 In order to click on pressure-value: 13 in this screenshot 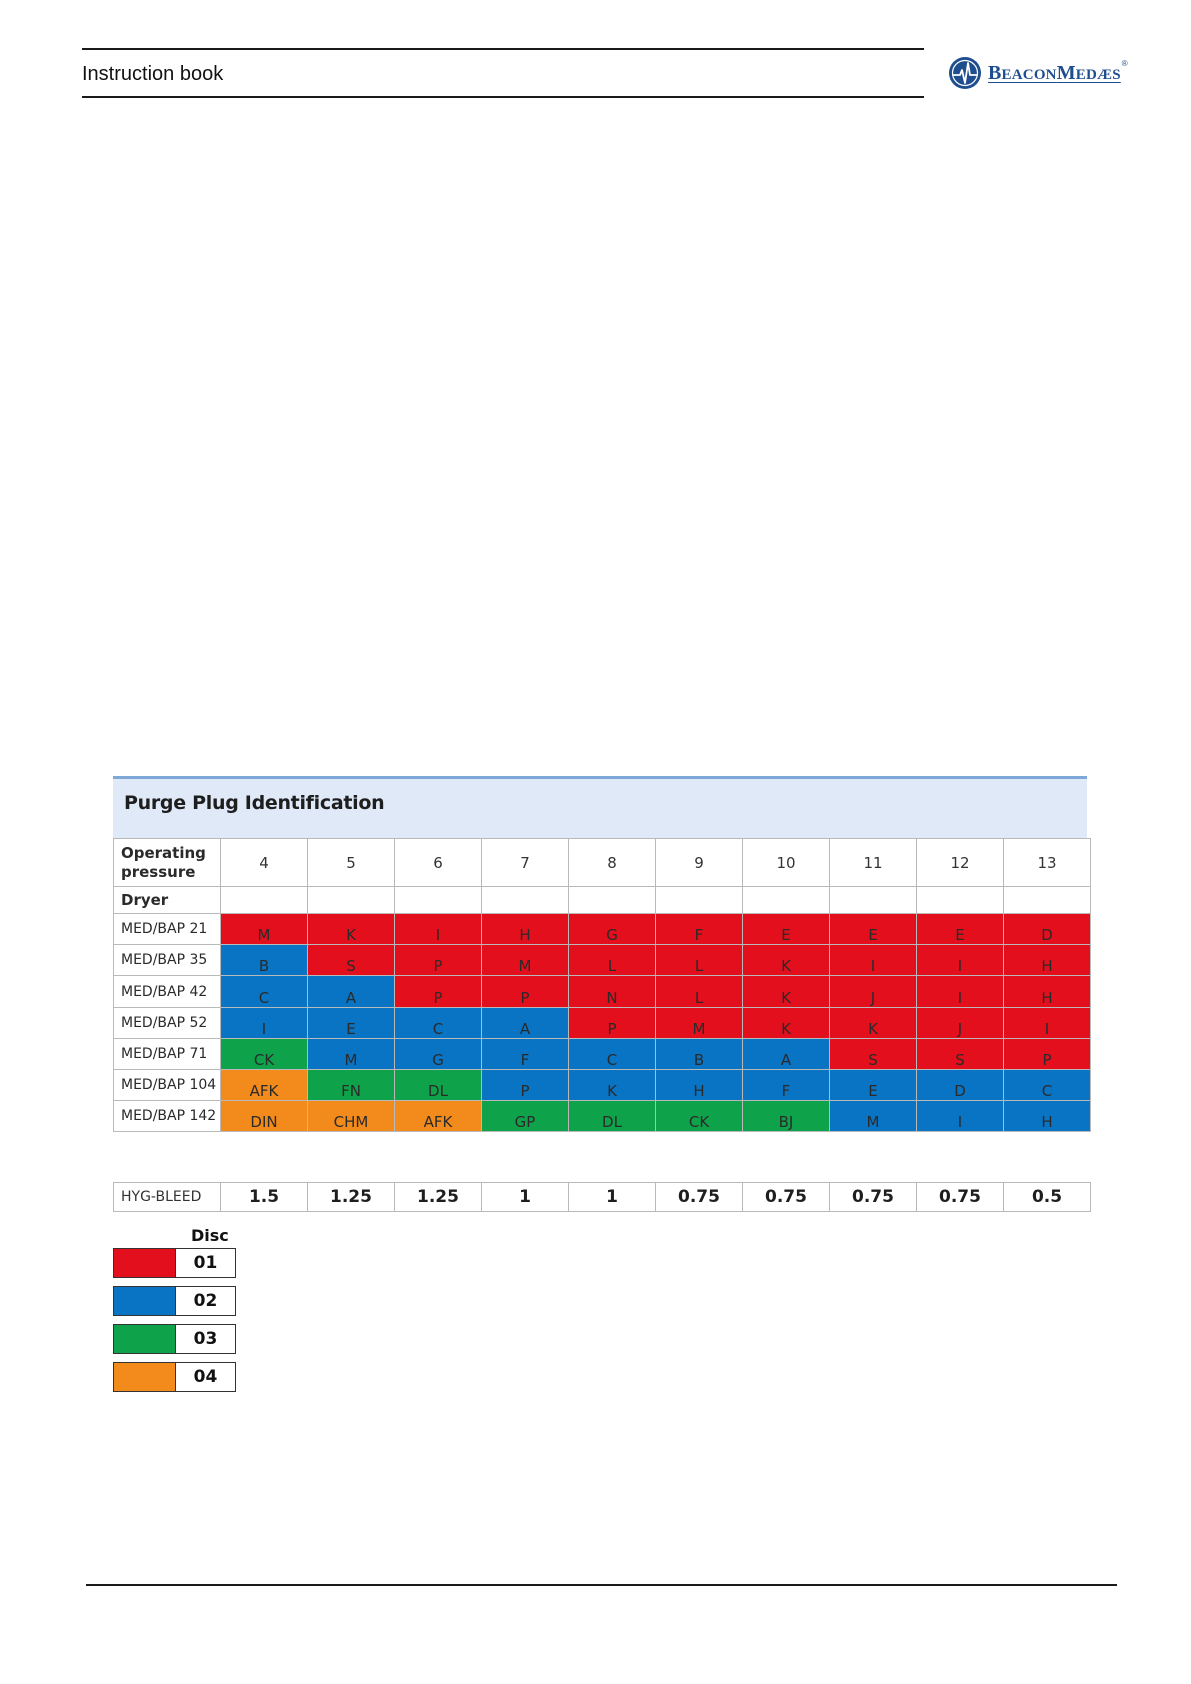, I will do `click(1047, 862)`.